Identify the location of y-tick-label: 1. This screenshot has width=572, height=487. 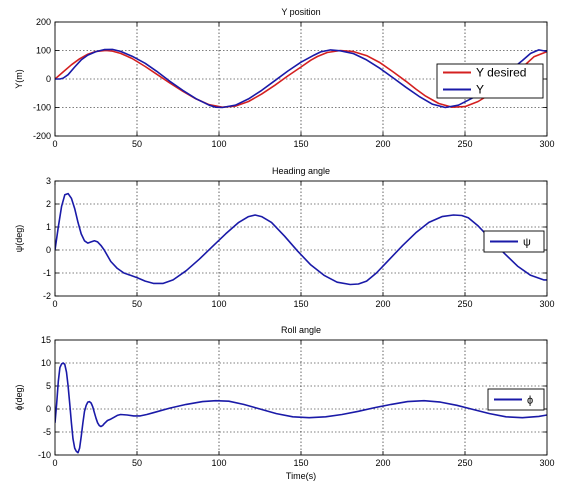
(48, 227).